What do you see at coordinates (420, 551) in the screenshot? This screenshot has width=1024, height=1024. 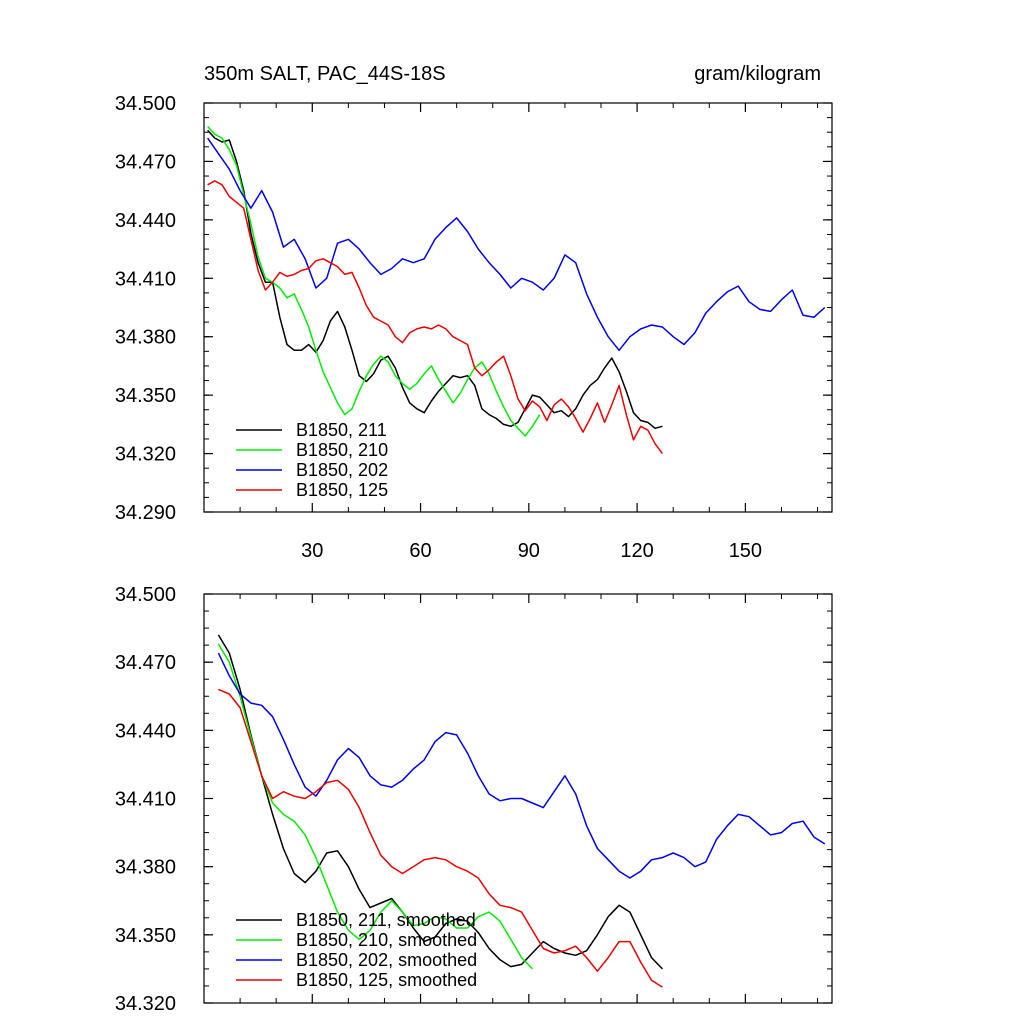 I see `x-tick-label: 60` at bounding box center [420, 551].